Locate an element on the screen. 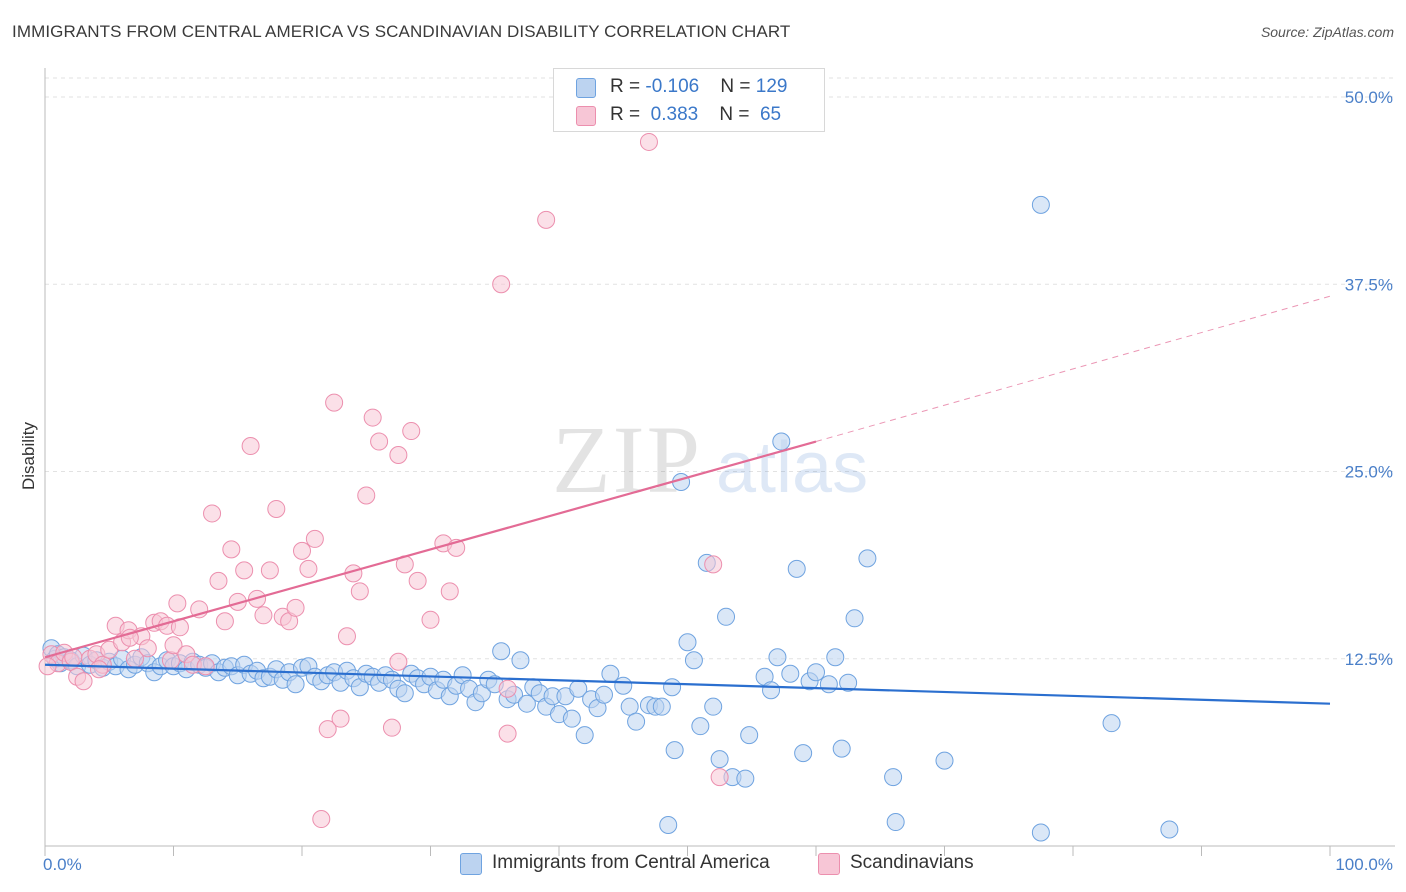 The height and width of the screenshot is (892, 1406). correlation-legend: R = -0.106 N = 129 R = 0.383 N = 65 is located at coordinates (689, 100).